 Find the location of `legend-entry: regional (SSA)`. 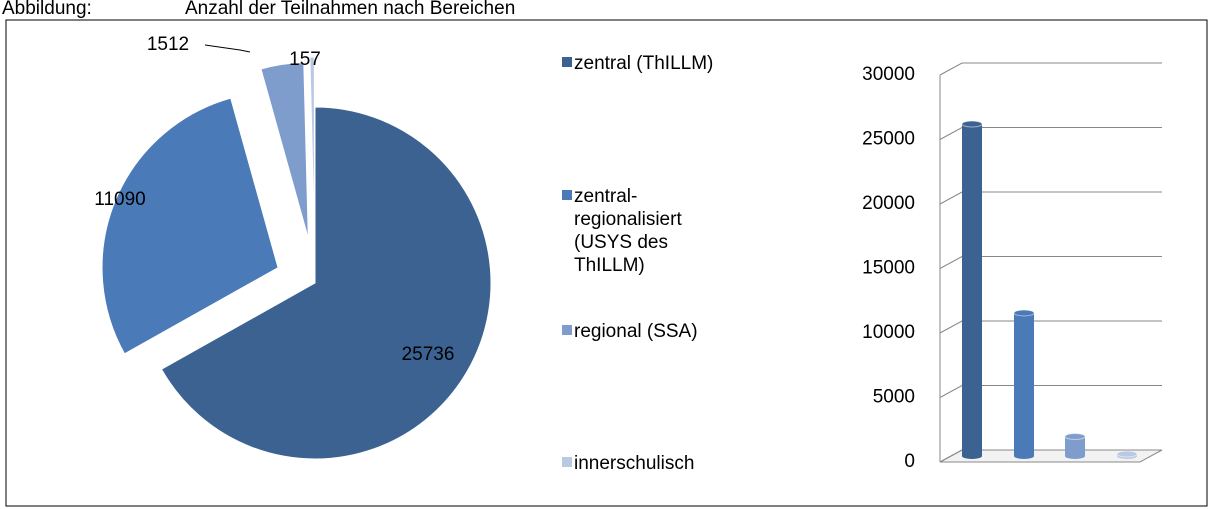

legend-entry: regional (SSA) is located at coordinates (642, 331).